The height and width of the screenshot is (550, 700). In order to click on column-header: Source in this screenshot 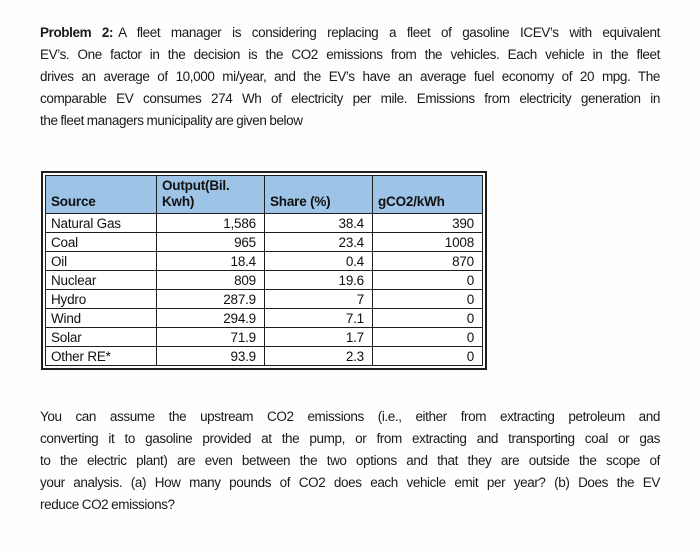, I will do `click(101, 194)`.